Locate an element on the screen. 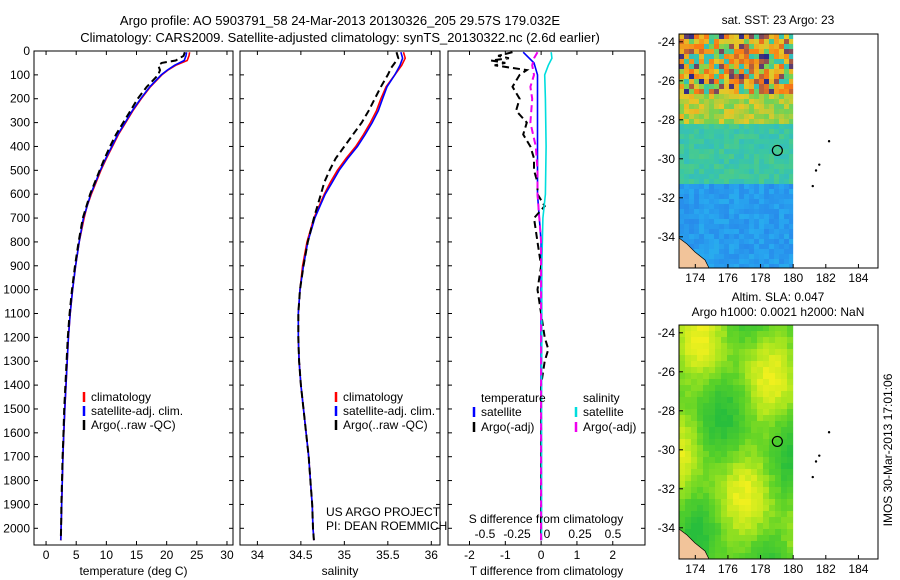  x-tick-label: 25 is located at coordinates (197, 555).